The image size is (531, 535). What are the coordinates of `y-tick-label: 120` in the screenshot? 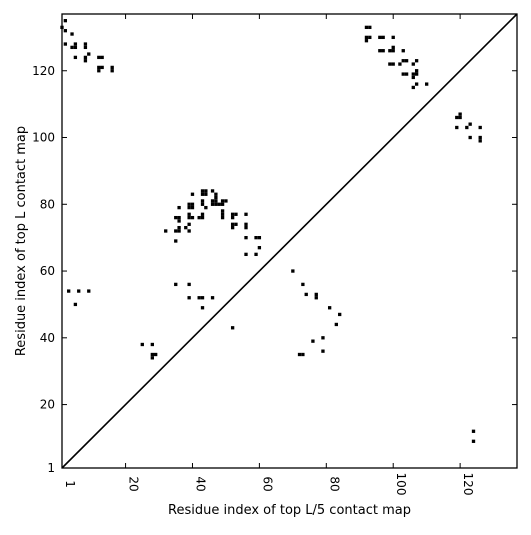 It's located at (43, 71).